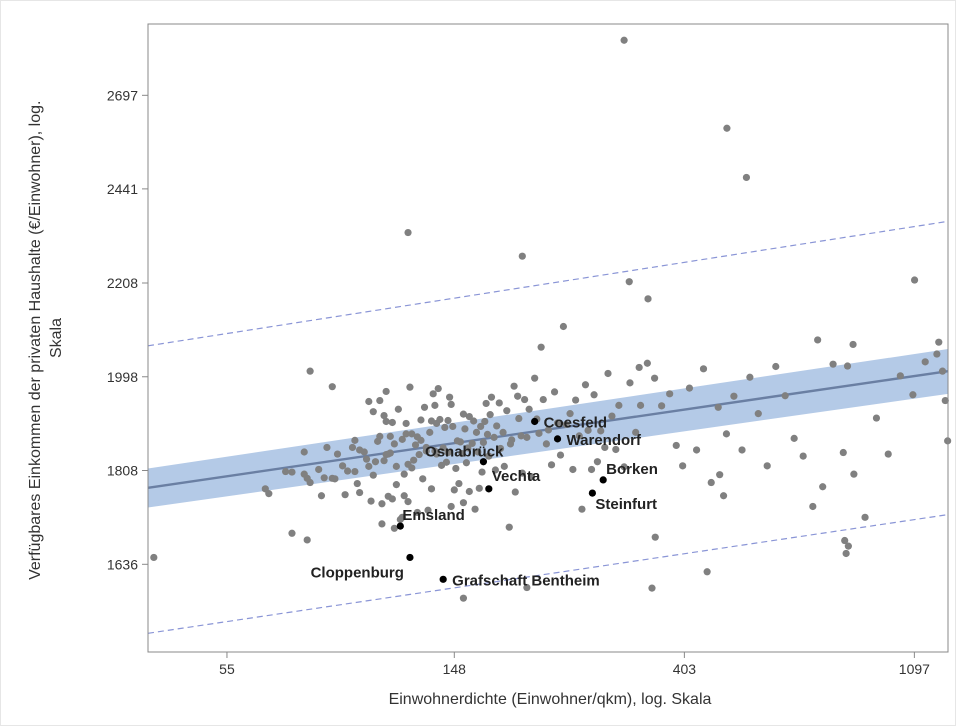 The image size is (956, 726). What do you see at coordinates (604, 440) in the screenshot?
I see `highlighted-point-label: Warendorf` at bounding box center [604, 440].